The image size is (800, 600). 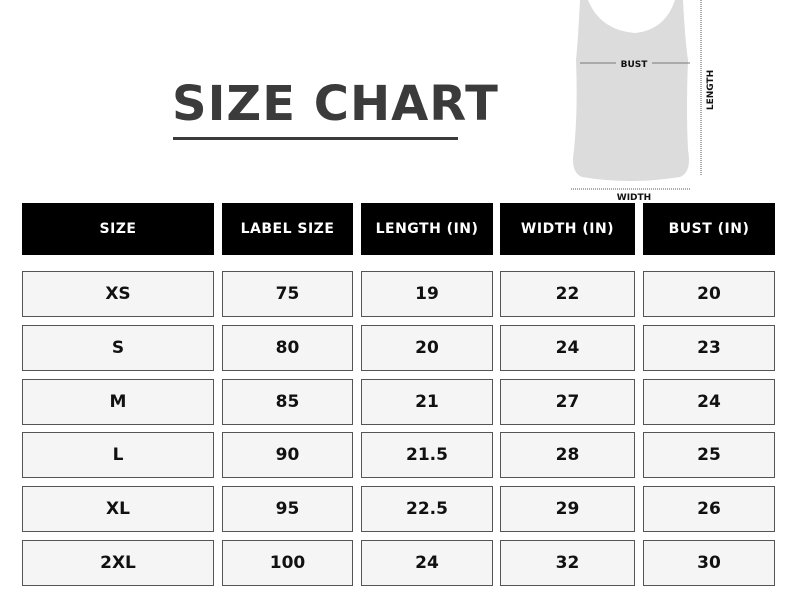 What do you see at coordinates (118, 402) in the screenshot?
I see `table-cell: M` at bounding box center [118, 402].